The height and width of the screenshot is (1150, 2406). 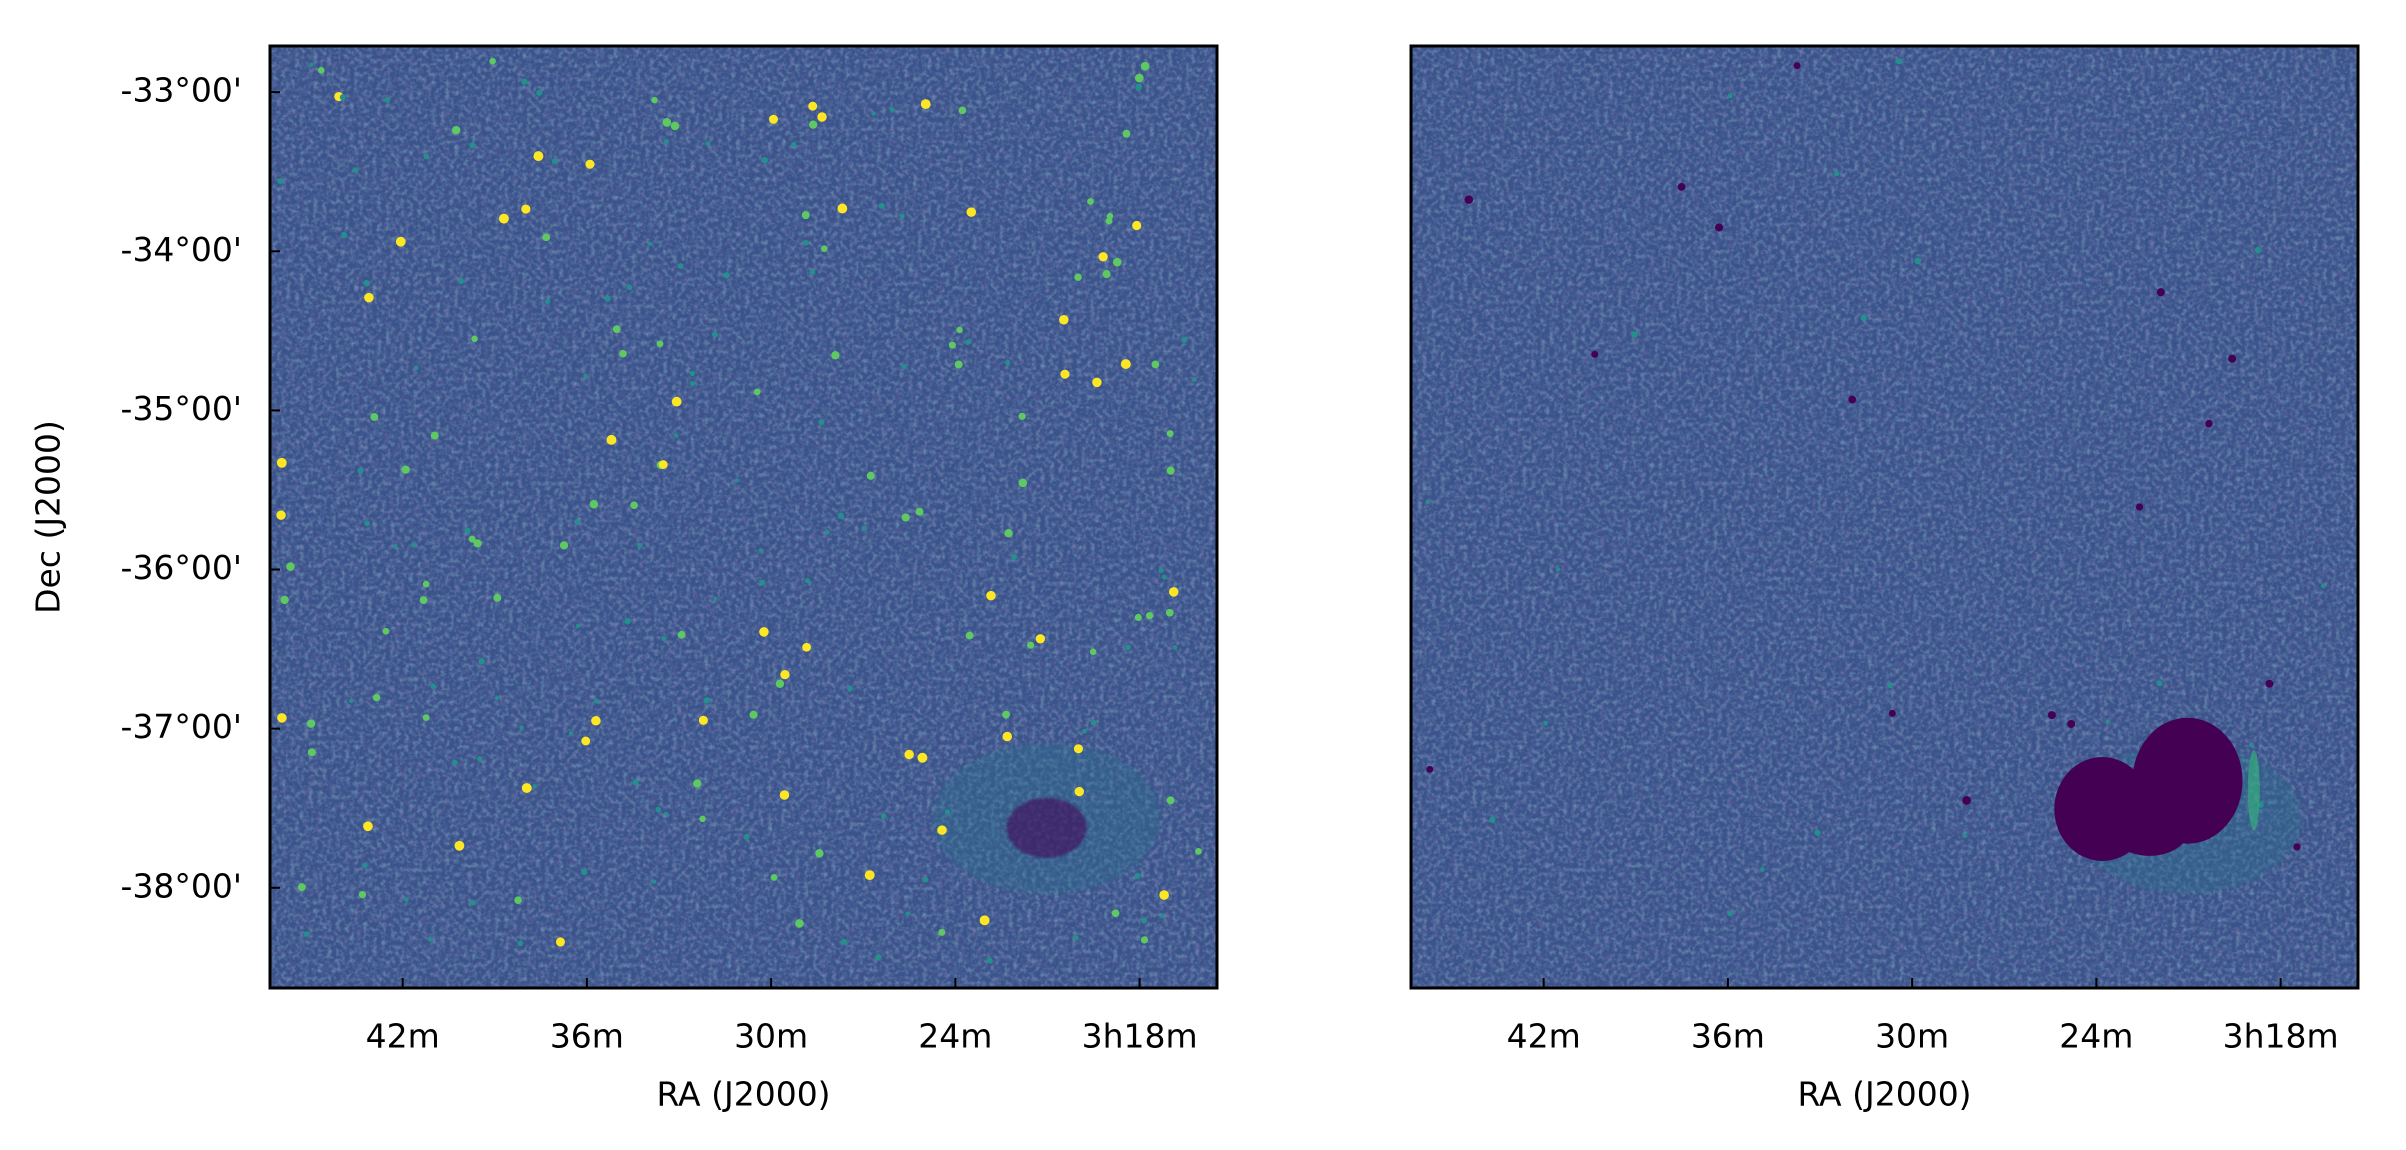 I want to click on y-tick-label: -36°00', so click(x=181, y=567).